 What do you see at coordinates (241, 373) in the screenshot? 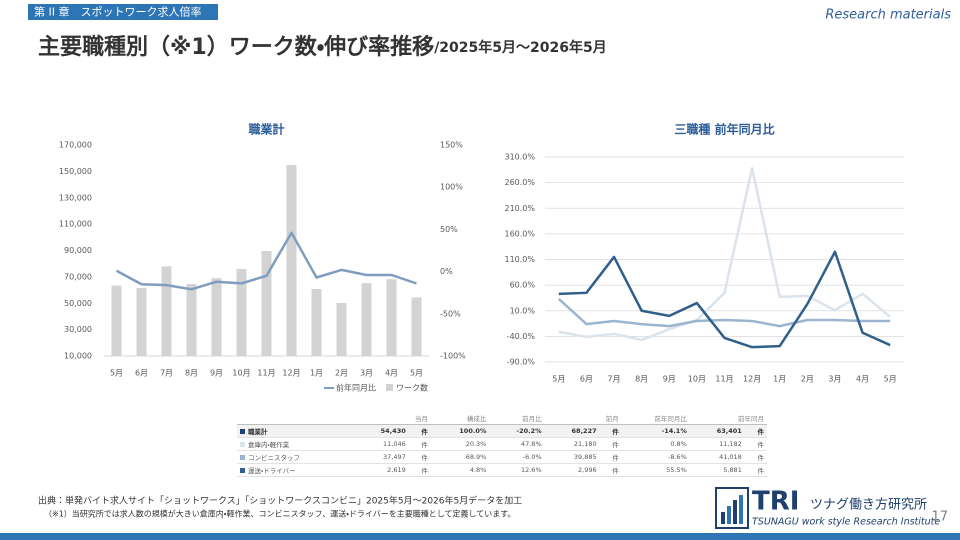
I see `x-tick-label: 10月` at bounding box center [241, 373].